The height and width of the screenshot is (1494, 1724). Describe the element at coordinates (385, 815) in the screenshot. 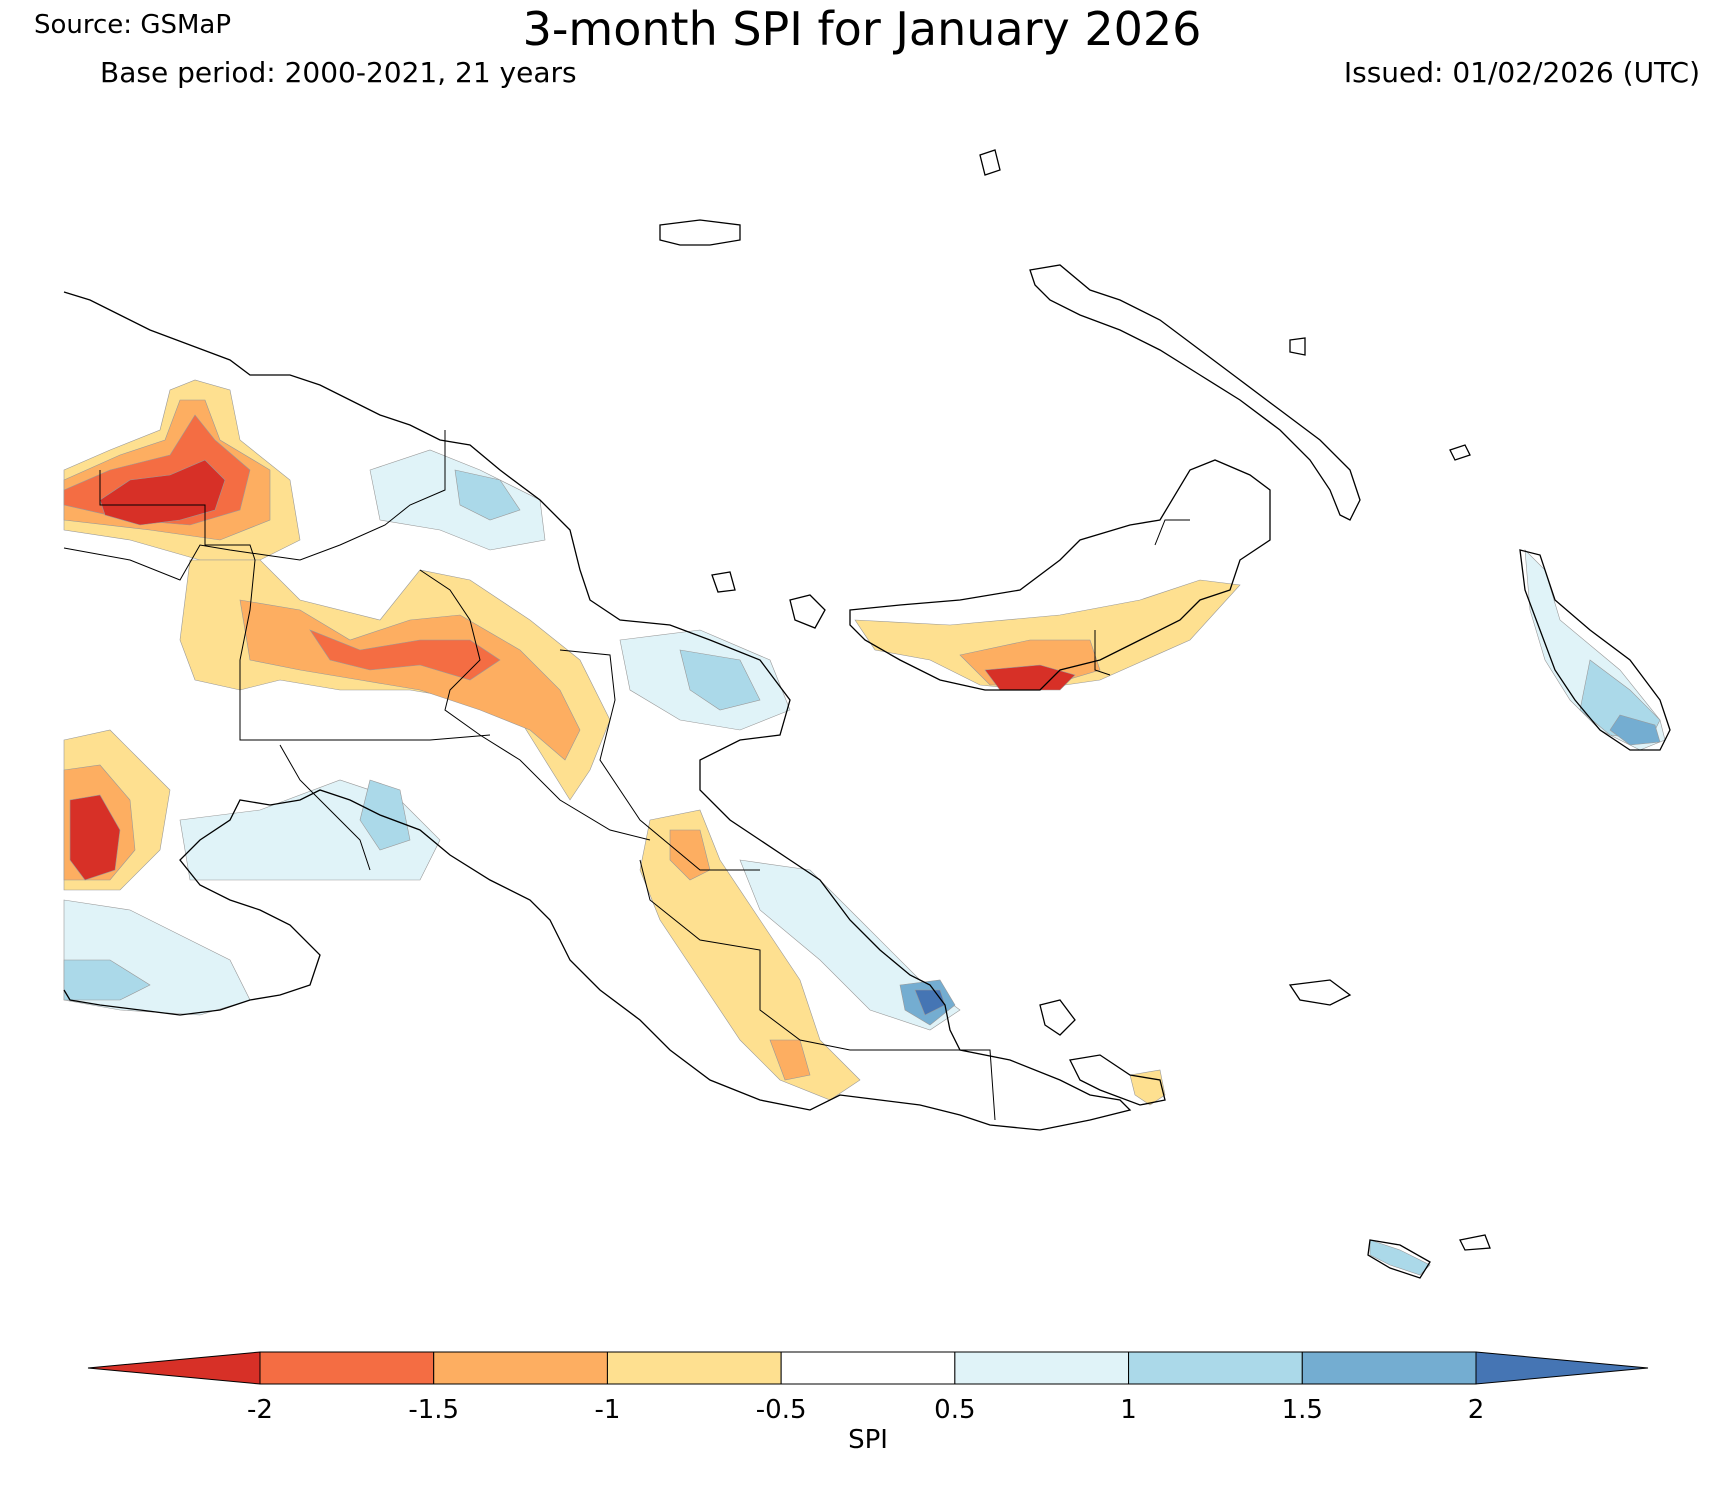

I see `wet-region-gulf-moderate` at that location.